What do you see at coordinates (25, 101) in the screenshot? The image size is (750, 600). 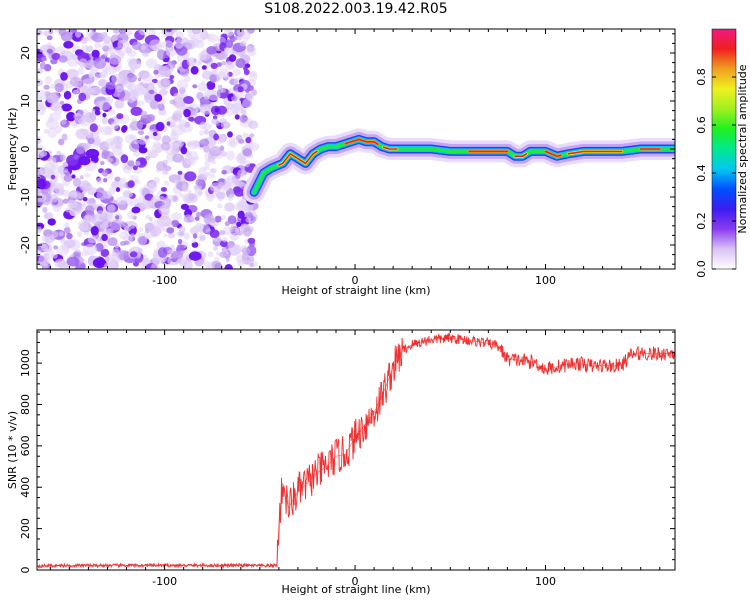 I see `spectrogram-y-tick-label: 10` at bounding box center [25, 101].